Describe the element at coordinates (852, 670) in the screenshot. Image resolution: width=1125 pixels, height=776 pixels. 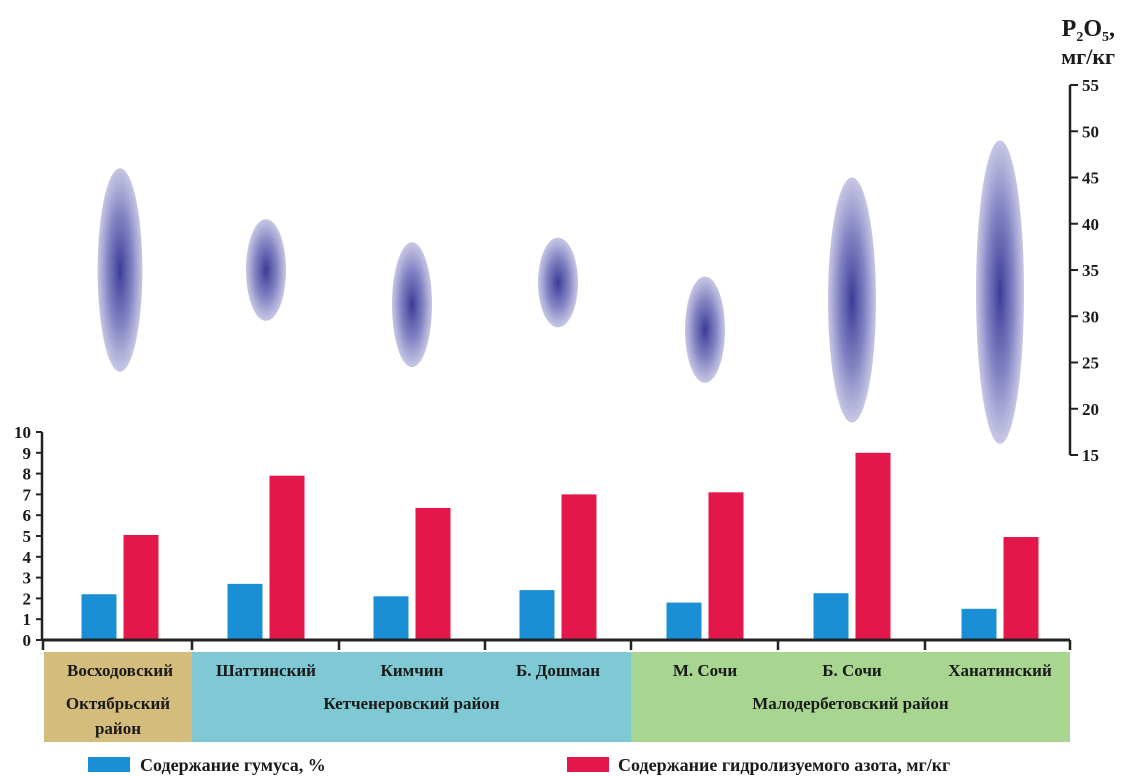
I see `category-label: Б. Сочи` at that location.